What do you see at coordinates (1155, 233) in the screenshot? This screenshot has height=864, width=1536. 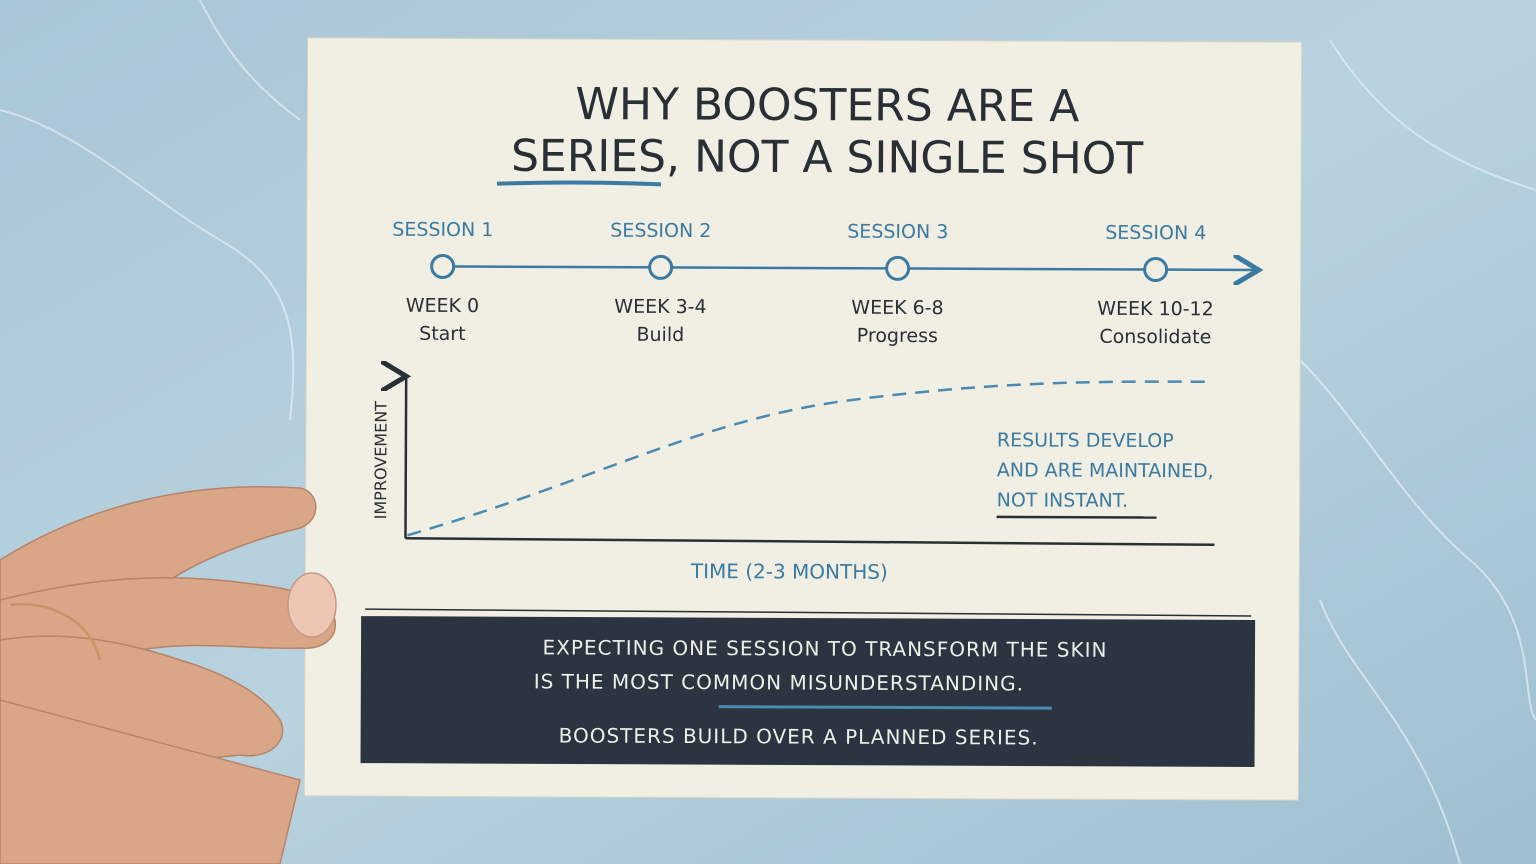 I see `session-label: SESSION 4` at bounding box center [1155, 233].